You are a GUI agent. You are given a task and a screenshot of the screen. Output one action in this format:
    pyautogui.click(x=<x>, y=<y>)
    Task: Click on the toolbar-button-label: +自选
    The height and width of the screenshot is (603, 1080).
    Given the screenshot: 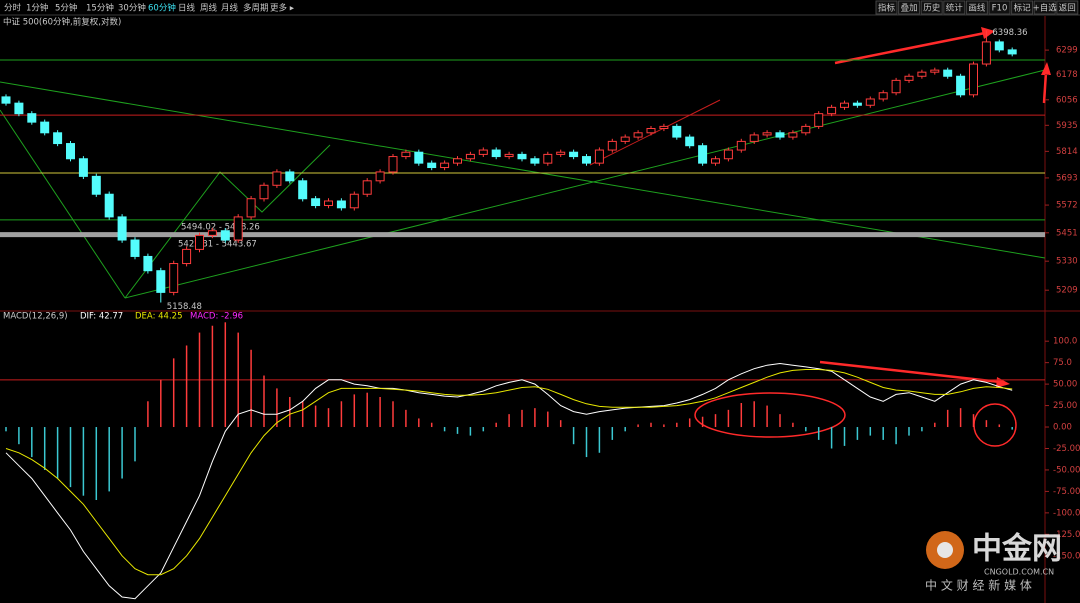 What is the action you would take?
    pyautogui.click(x=1045, y=8)
    